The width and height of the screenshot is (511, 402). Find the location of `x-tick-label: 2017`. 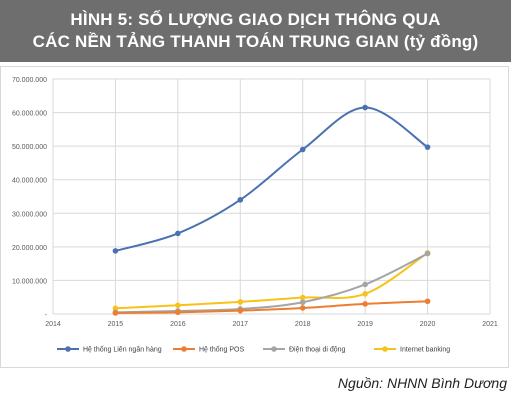

x-tick-label: 2017 is located at coordinates (240, 324).